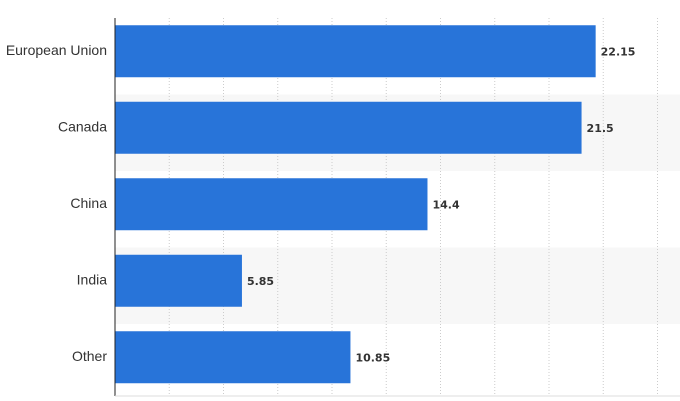 Image resolution: width=680 pixels, height=401 pixels. Describe the element at coordinates (82, 126) in the screenshot. I see `category-label: Canada` at that location.